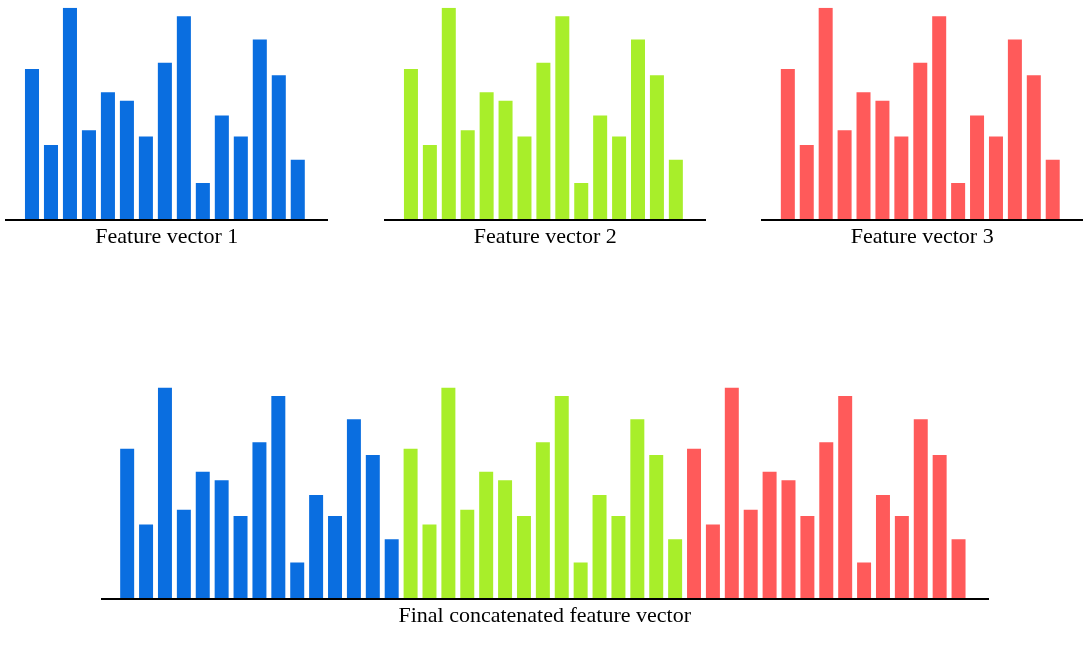 Image resolution: width=1083 pixels, height=646 pixels. Describe the element at coordinates (545, 236) in the screenshot. I see `x-axis-title: Feature vector 2` at that location.